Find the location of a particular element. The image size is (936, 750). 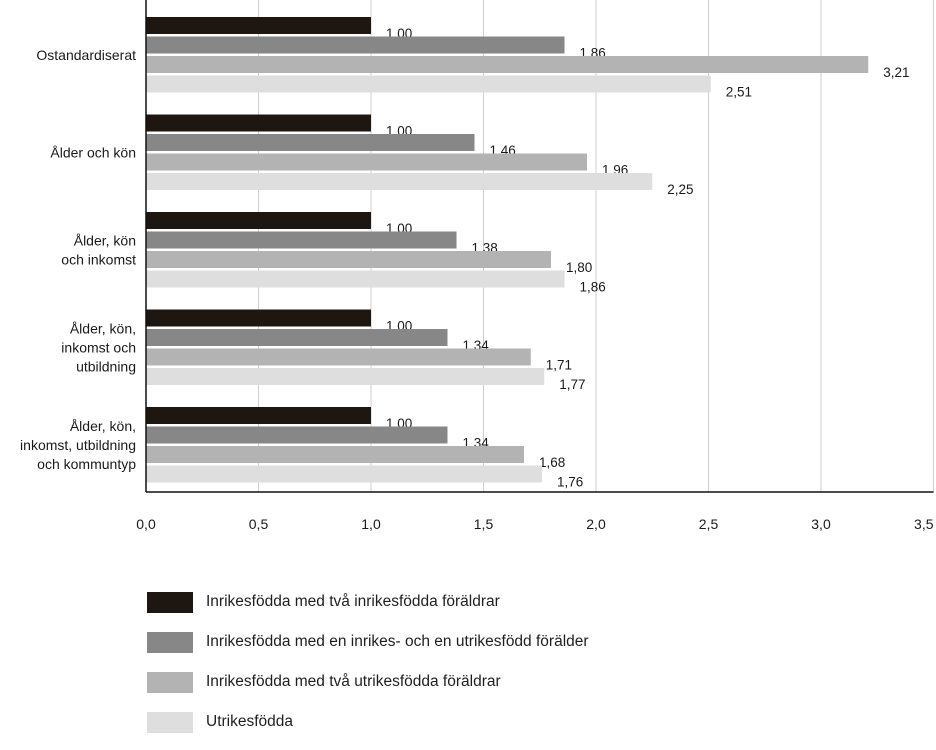

data-label: 2,51 is located at coordinates (739, 92).